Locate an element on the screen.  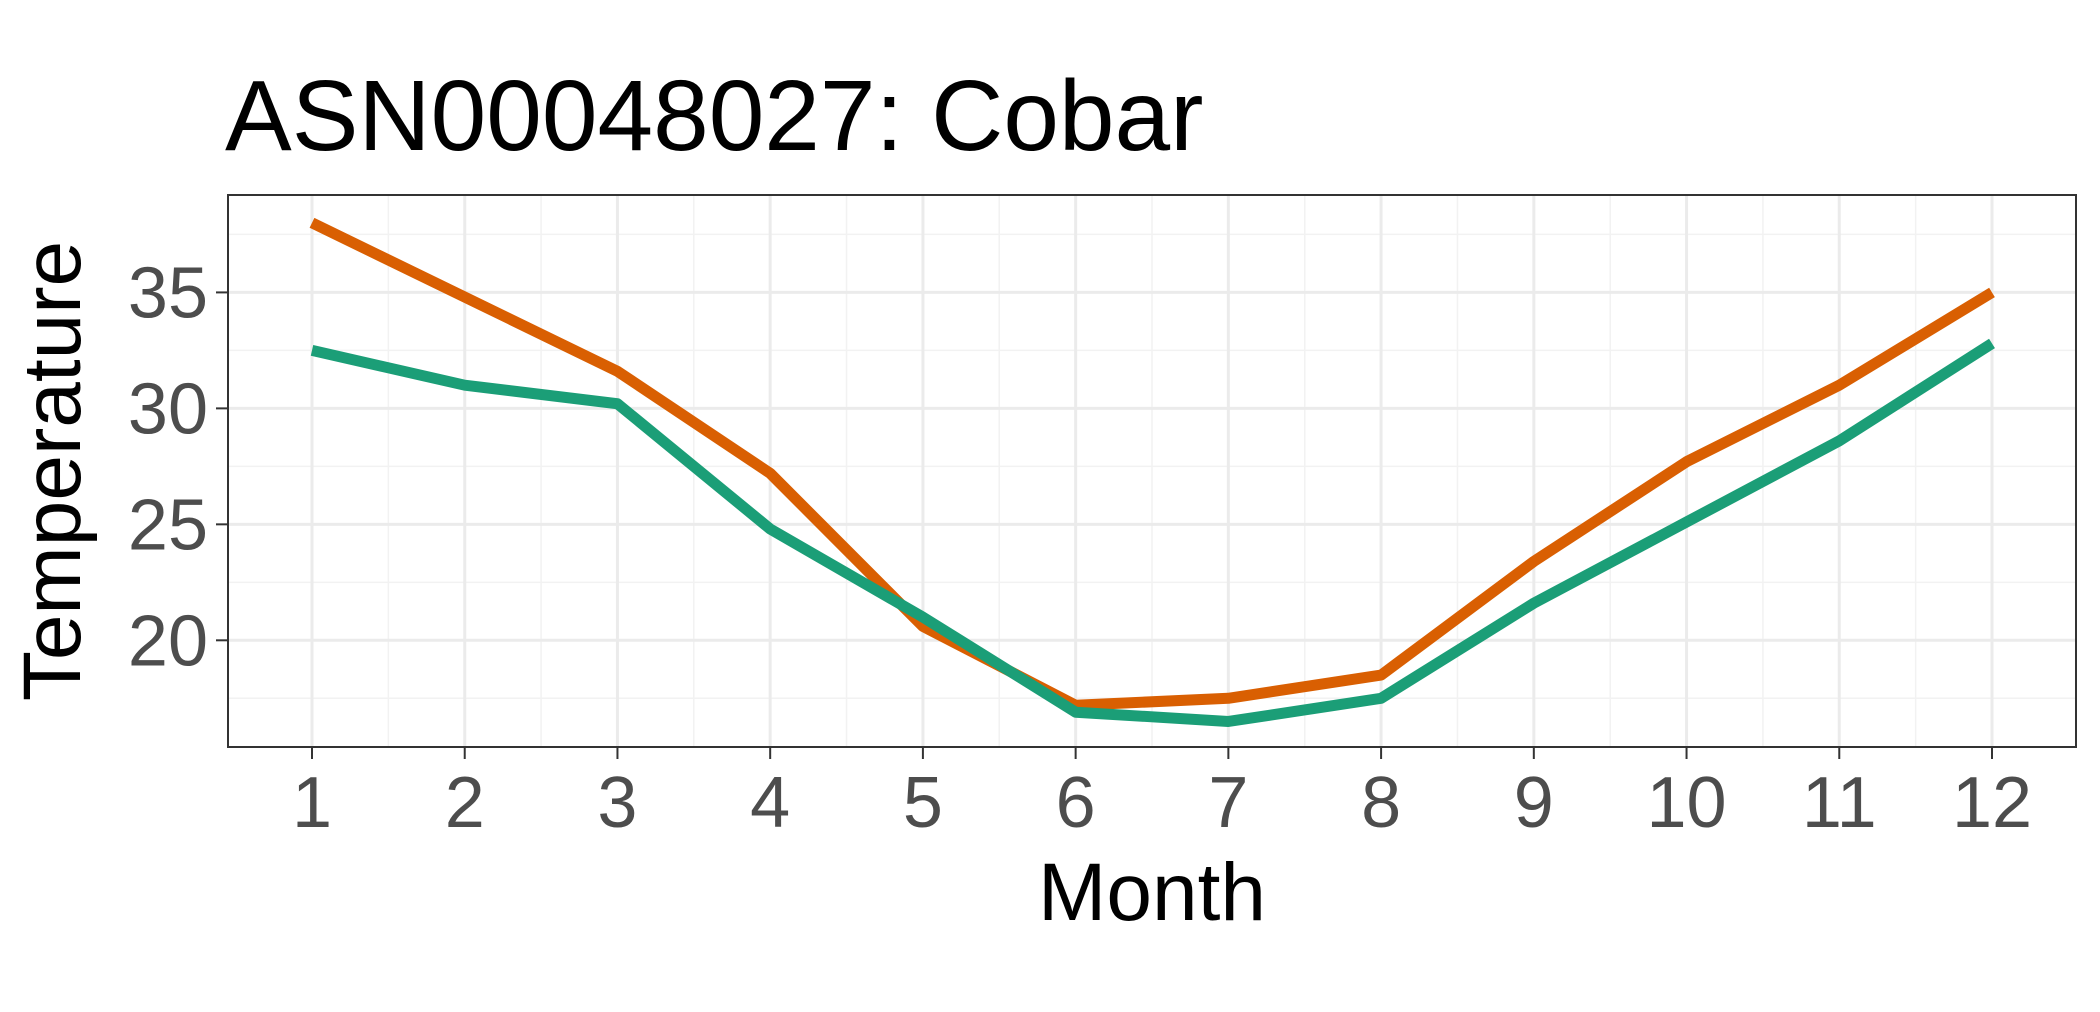
x-tick-label: 8 is located at coordinates (1381, 803).